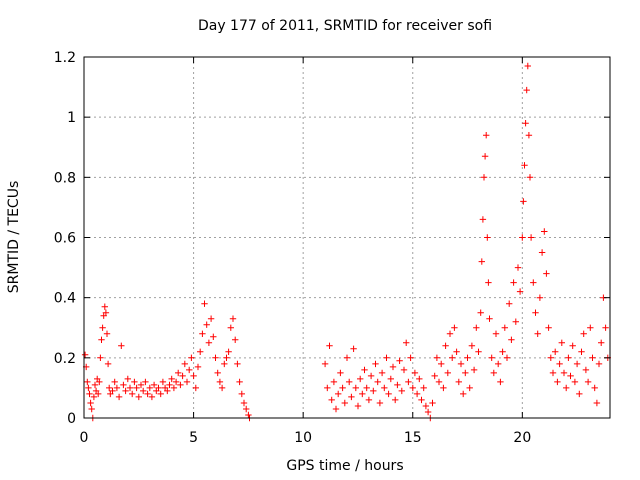 The image size is (640, 480). Describe the element at coordinates (71, 419) in the screenshot. I see `y-tick-label: 0` at that location.